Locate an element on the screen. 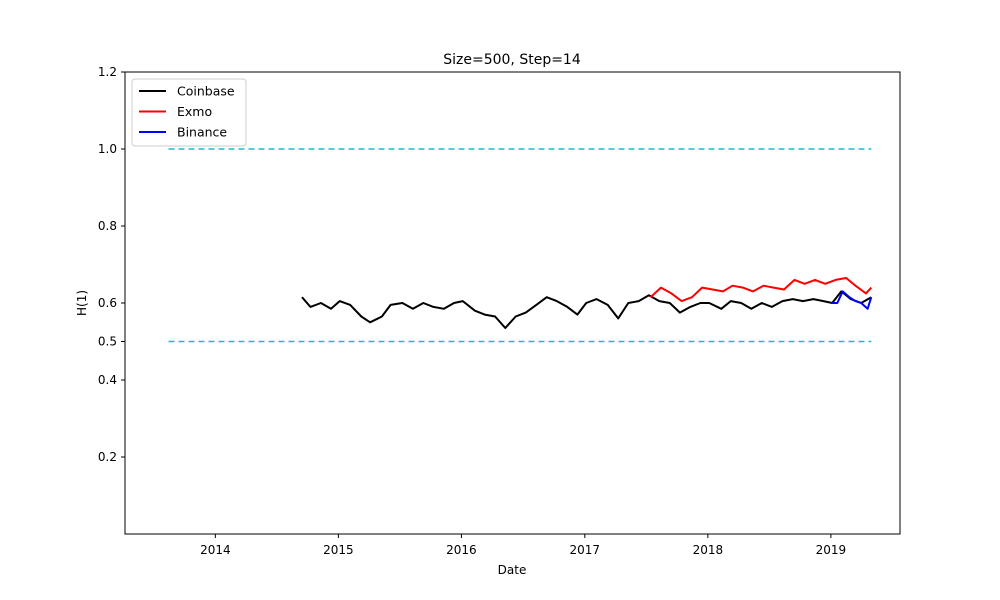  x-axis: 2014 2015 2016 2017 2018 2019 is located at coordinates (523, 545).